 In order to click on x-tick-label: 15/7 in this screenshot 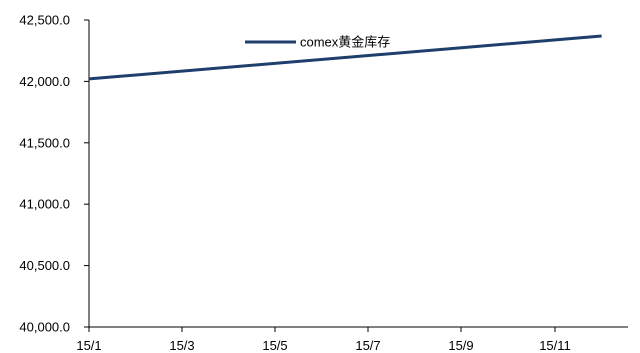, I will do `click(367, 345)`.